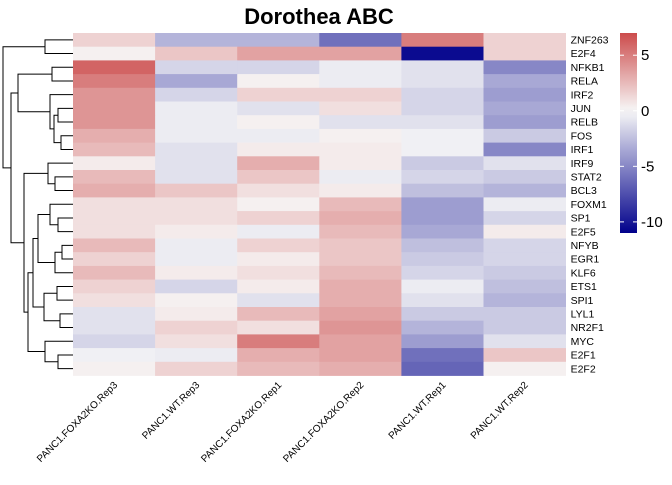 The image size is (672, 485). What do you see at coordinates (37, 204) in the screenshot?
I see `row-dendrogram` at bounding box center [37, 204].